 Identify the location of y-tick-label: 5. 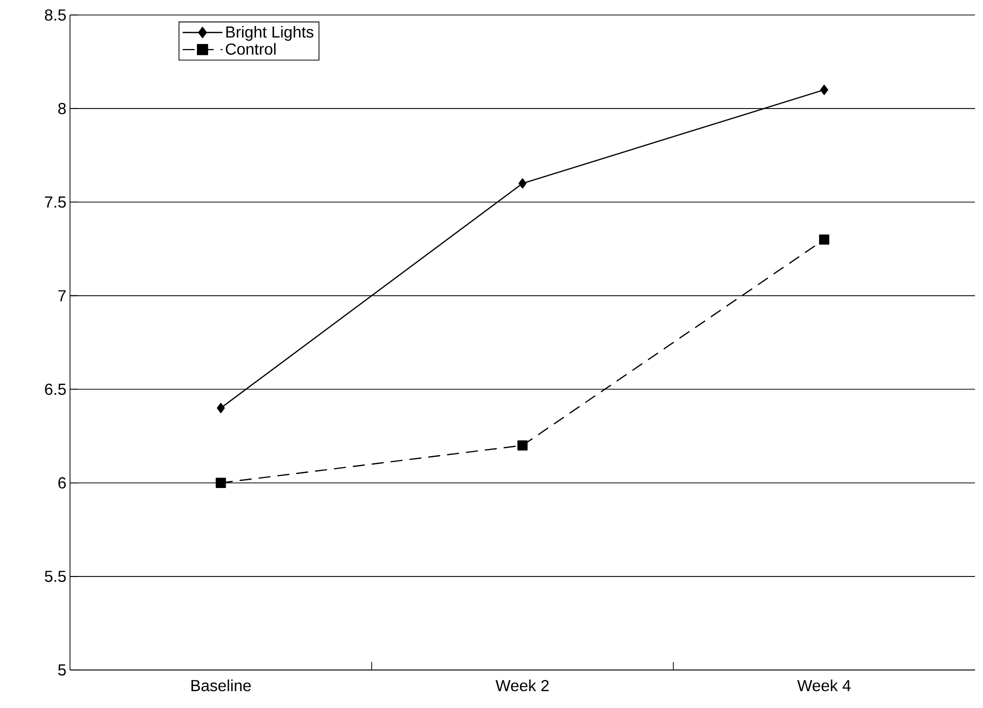
(62, 670).